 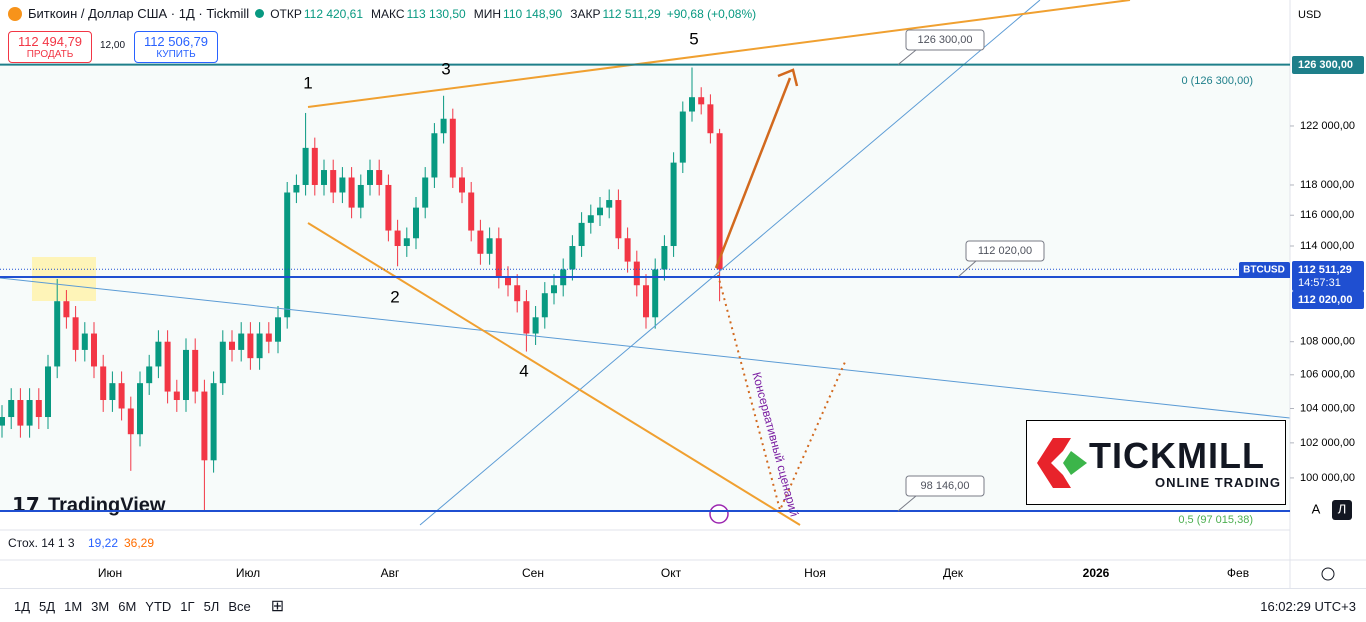 What do you see at coordinates (139, 13) in the screenshot?
I see `symbol: Биткоин / Доллар США · 1Д · Tickmill` at bounding box center [139, 13].